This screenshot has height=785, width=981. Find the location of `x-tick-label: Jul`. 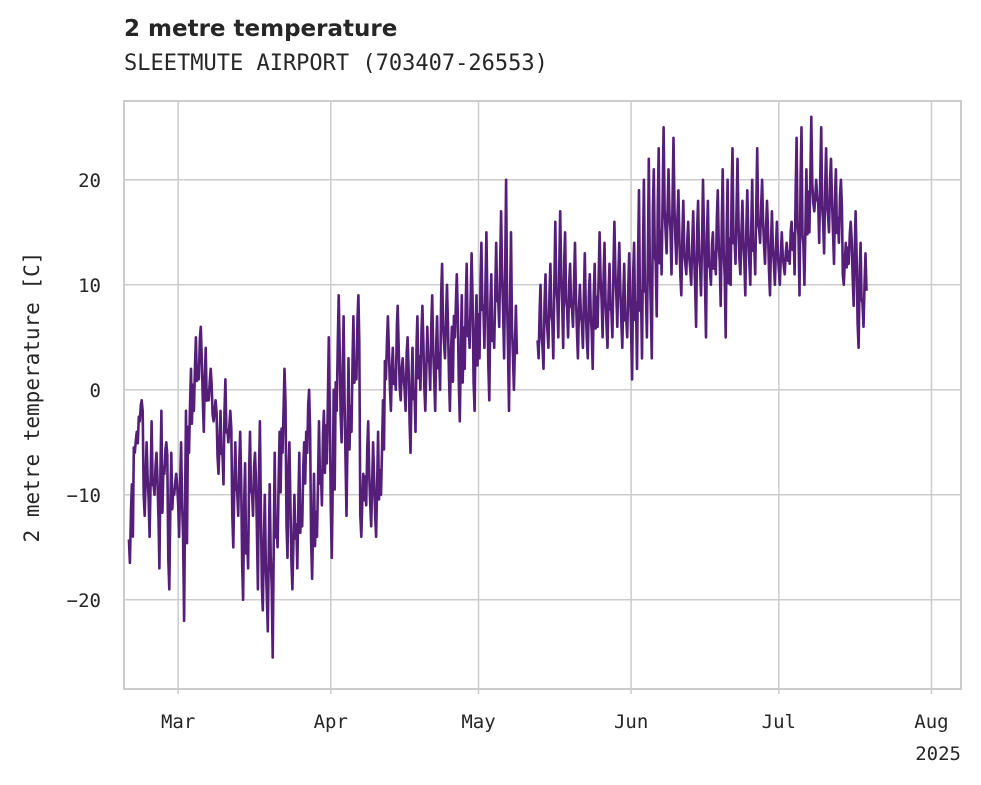

x-tick-label: Jul is located at coordinates (779, 722).